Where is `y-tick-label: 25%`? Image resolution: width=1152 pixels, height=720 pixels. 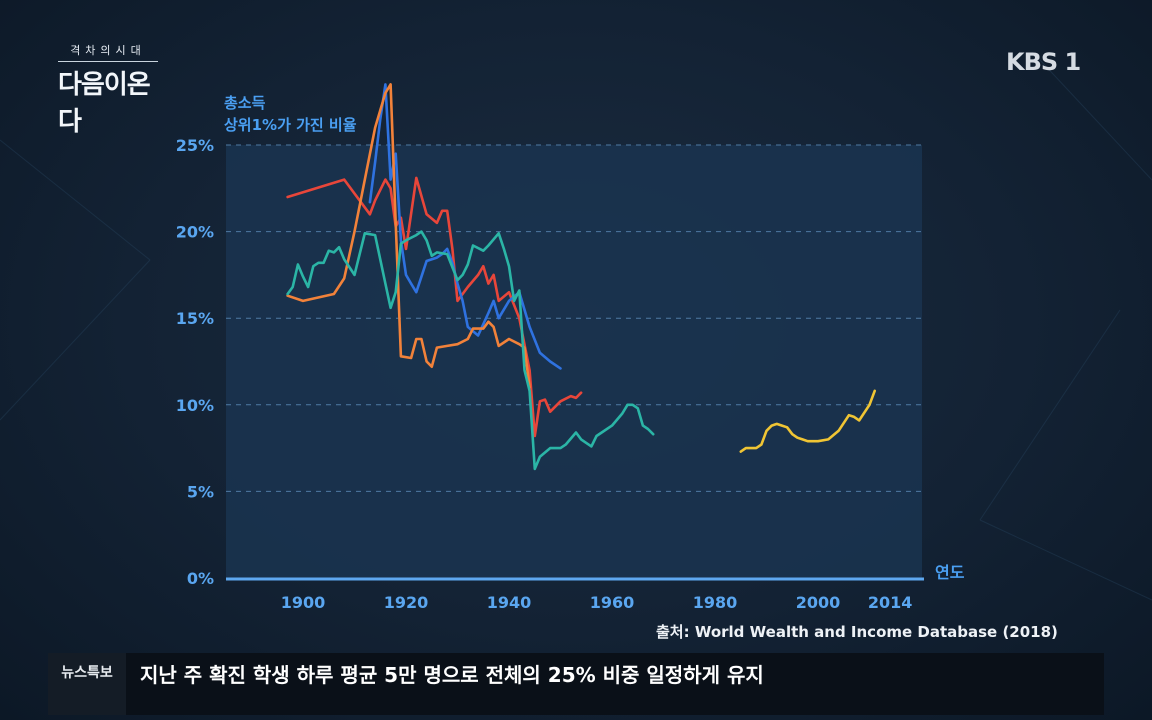
y-tick-label: 25% is located at coordinates (195, 145).